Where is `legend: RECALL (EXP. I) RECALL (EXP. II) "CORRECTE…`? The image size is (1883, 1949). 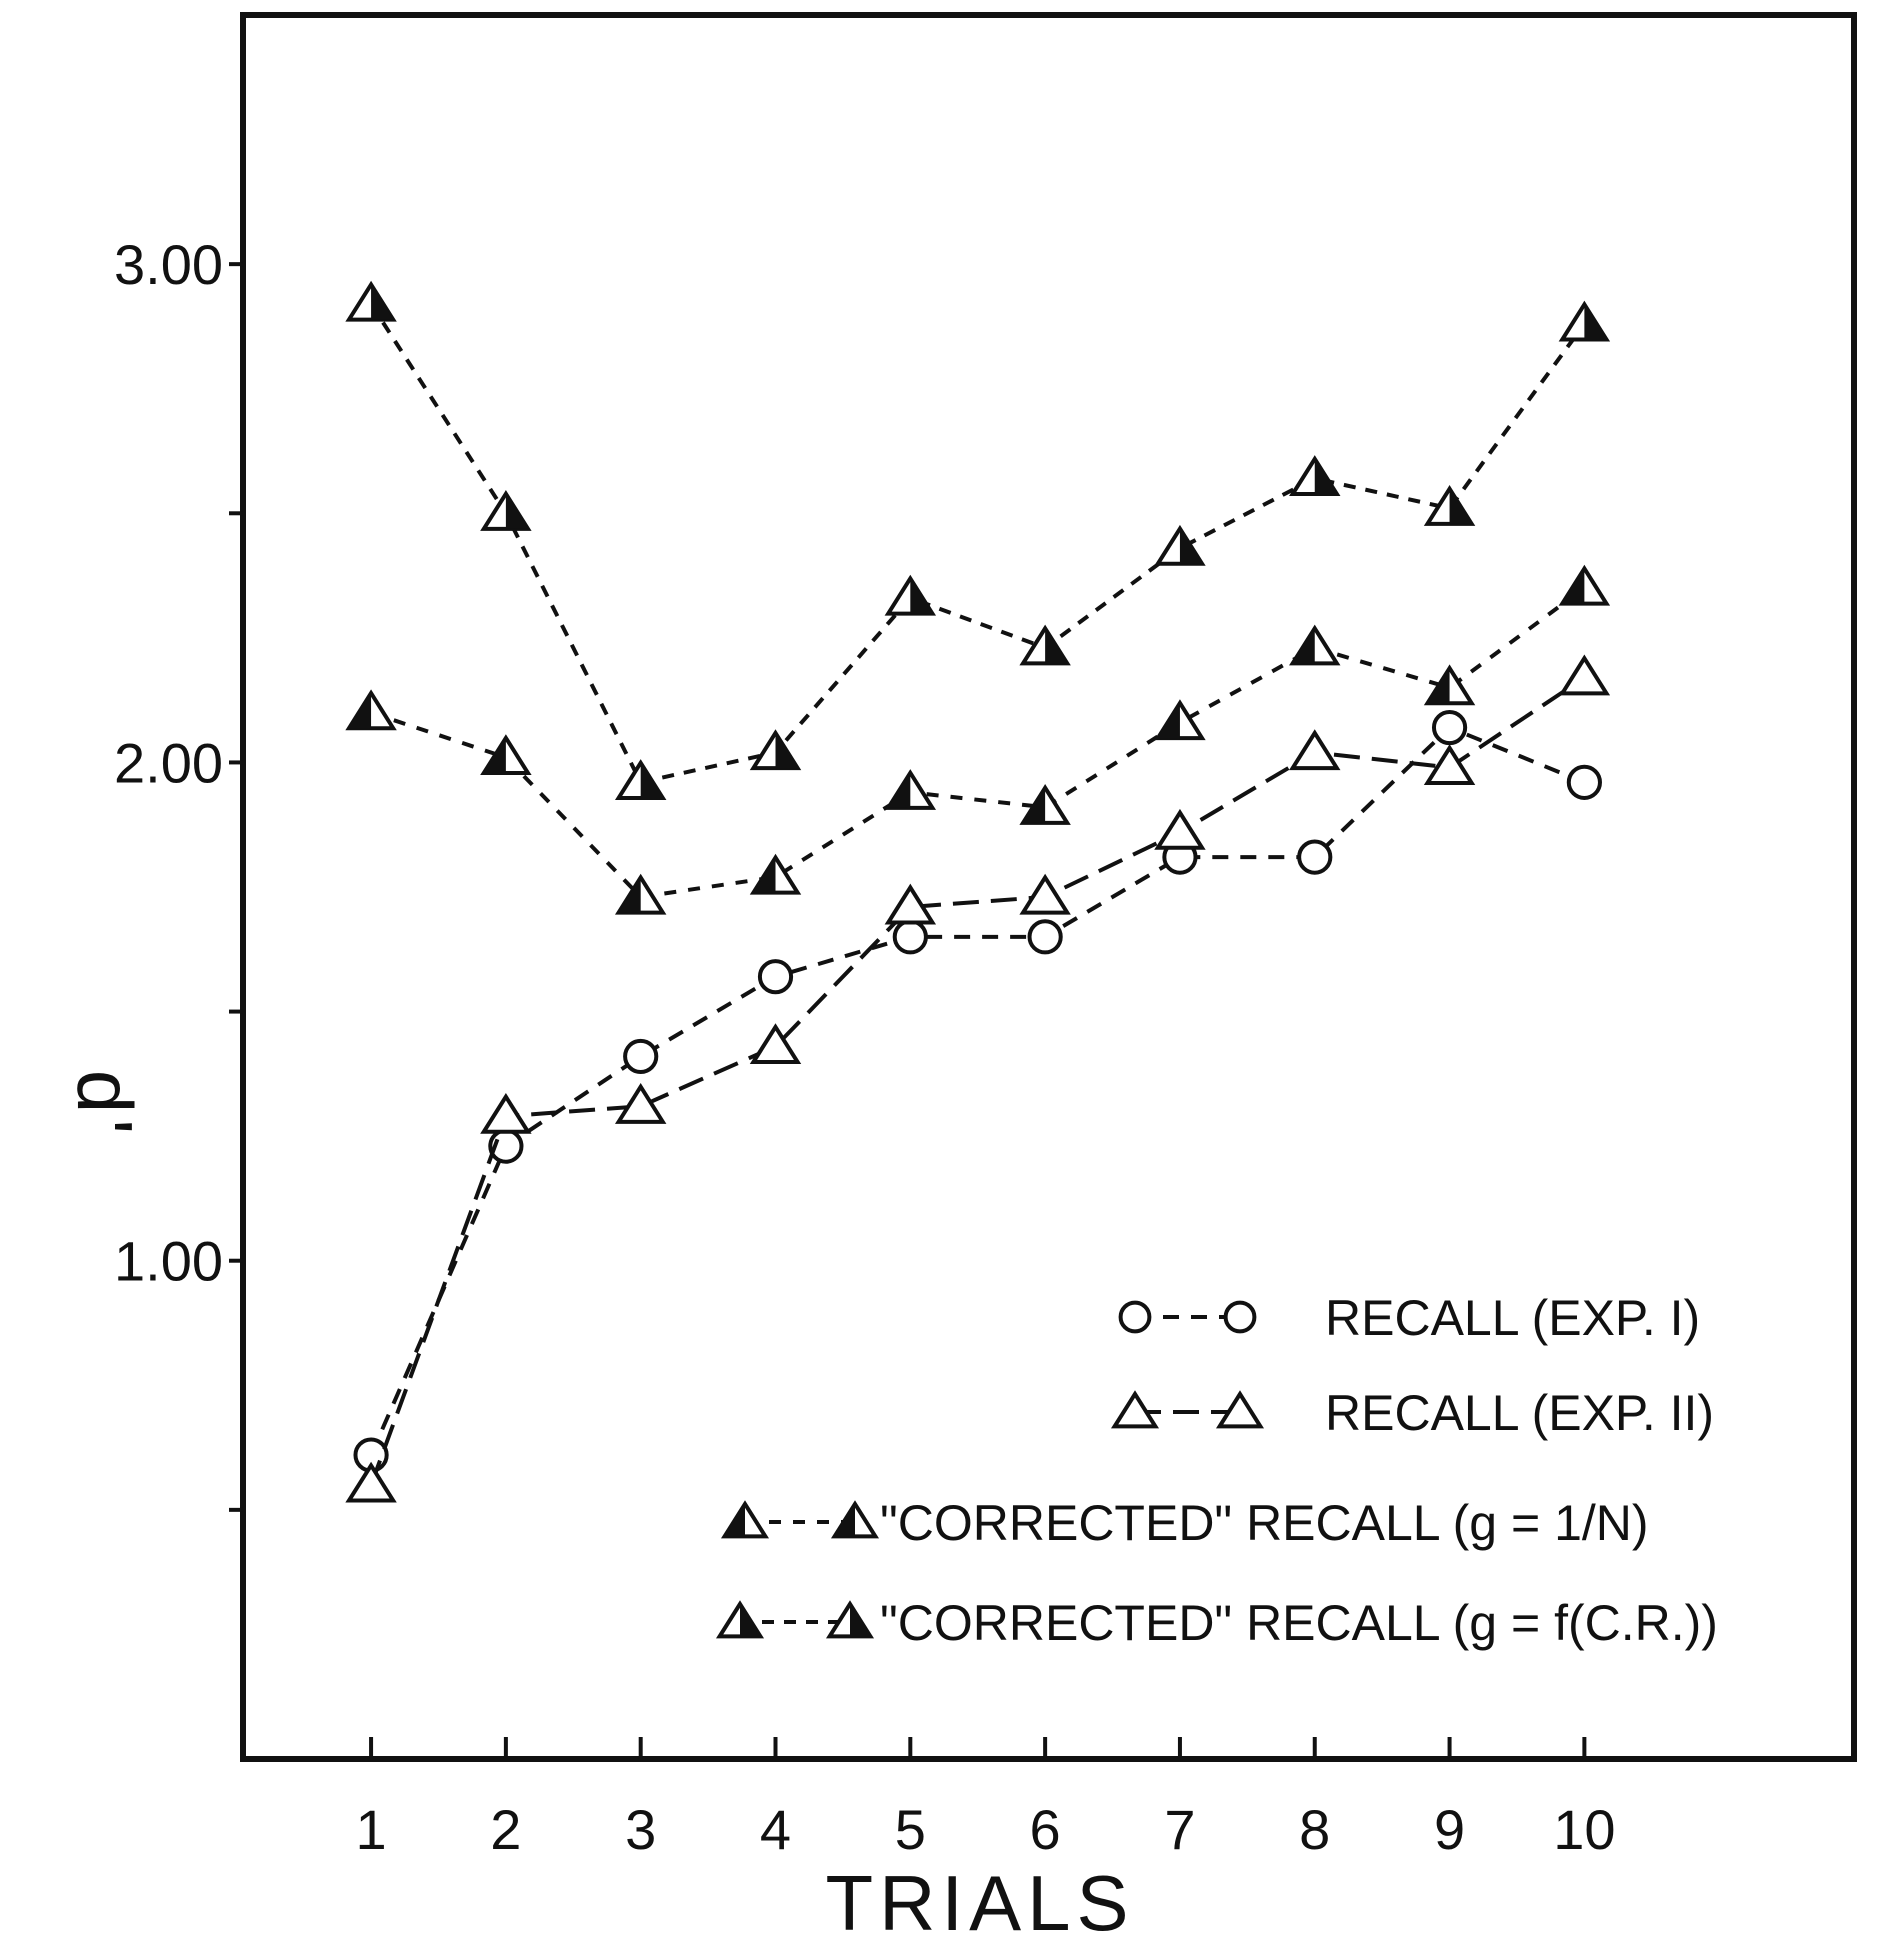
legend: RECALL (EXP. I) RECALL (EXP. II) "CORRECTE… is located at coordinates (1216, 1470).